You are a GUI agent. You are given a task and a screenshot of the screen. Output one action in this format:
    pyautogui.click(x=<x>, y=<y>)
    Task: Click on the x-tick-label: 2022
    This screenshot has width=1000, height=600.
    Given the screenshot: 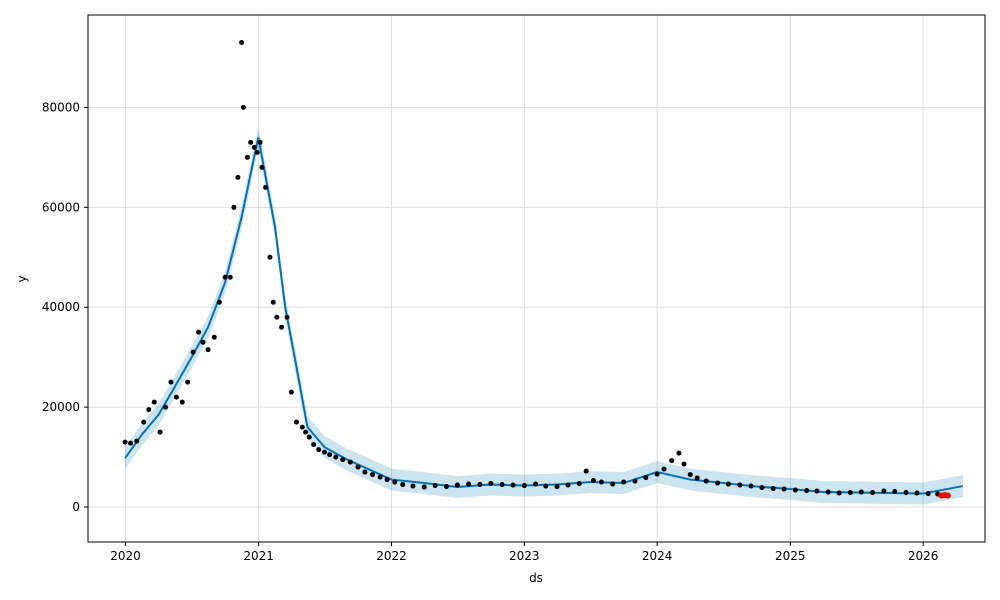 What is the action you would take?
    pyautogui.click(x=391, y=556)
    